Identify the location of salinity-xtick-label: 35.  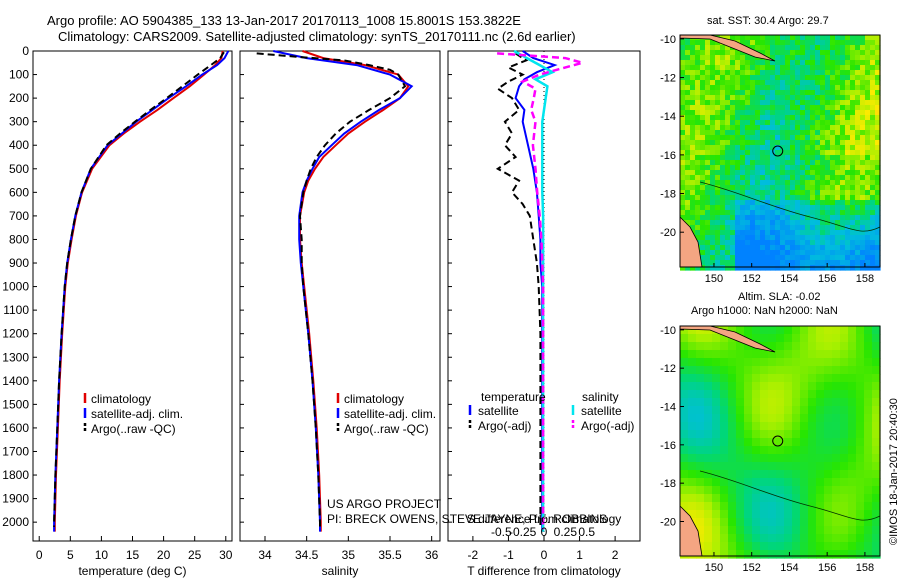
(349, 555).